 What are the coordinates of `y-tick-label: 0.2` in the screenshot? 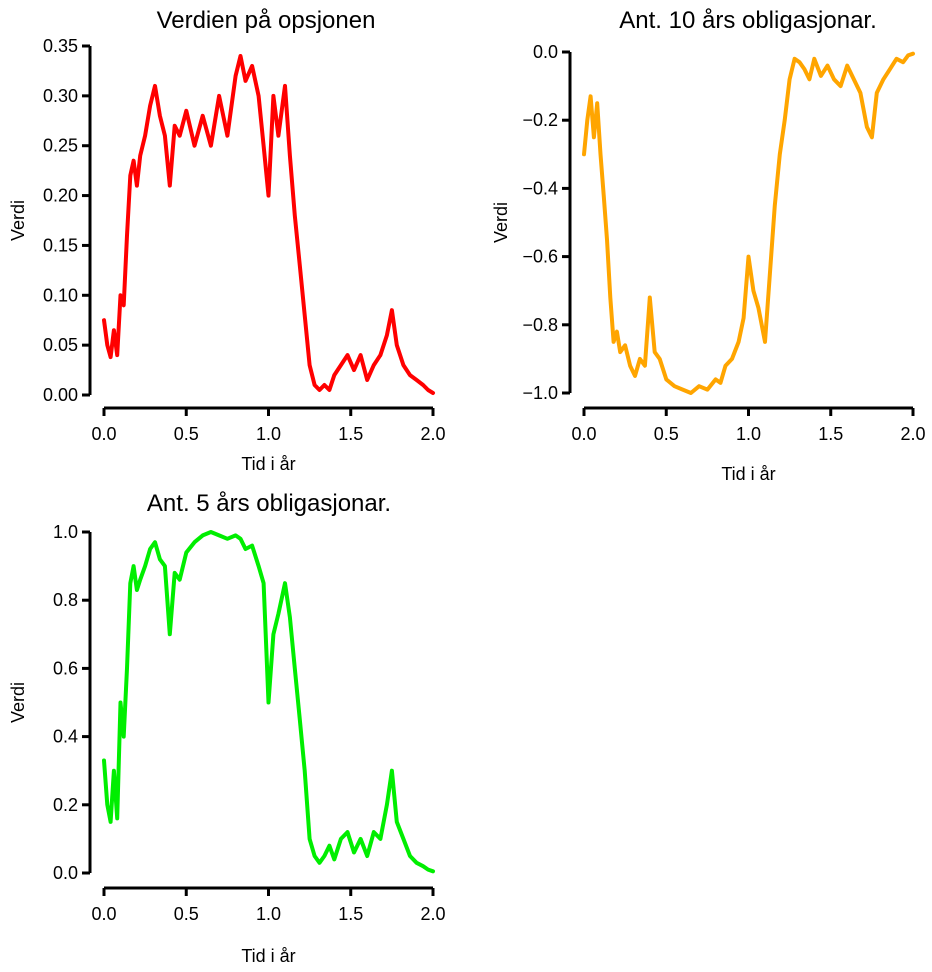 It's located at (65, 805).